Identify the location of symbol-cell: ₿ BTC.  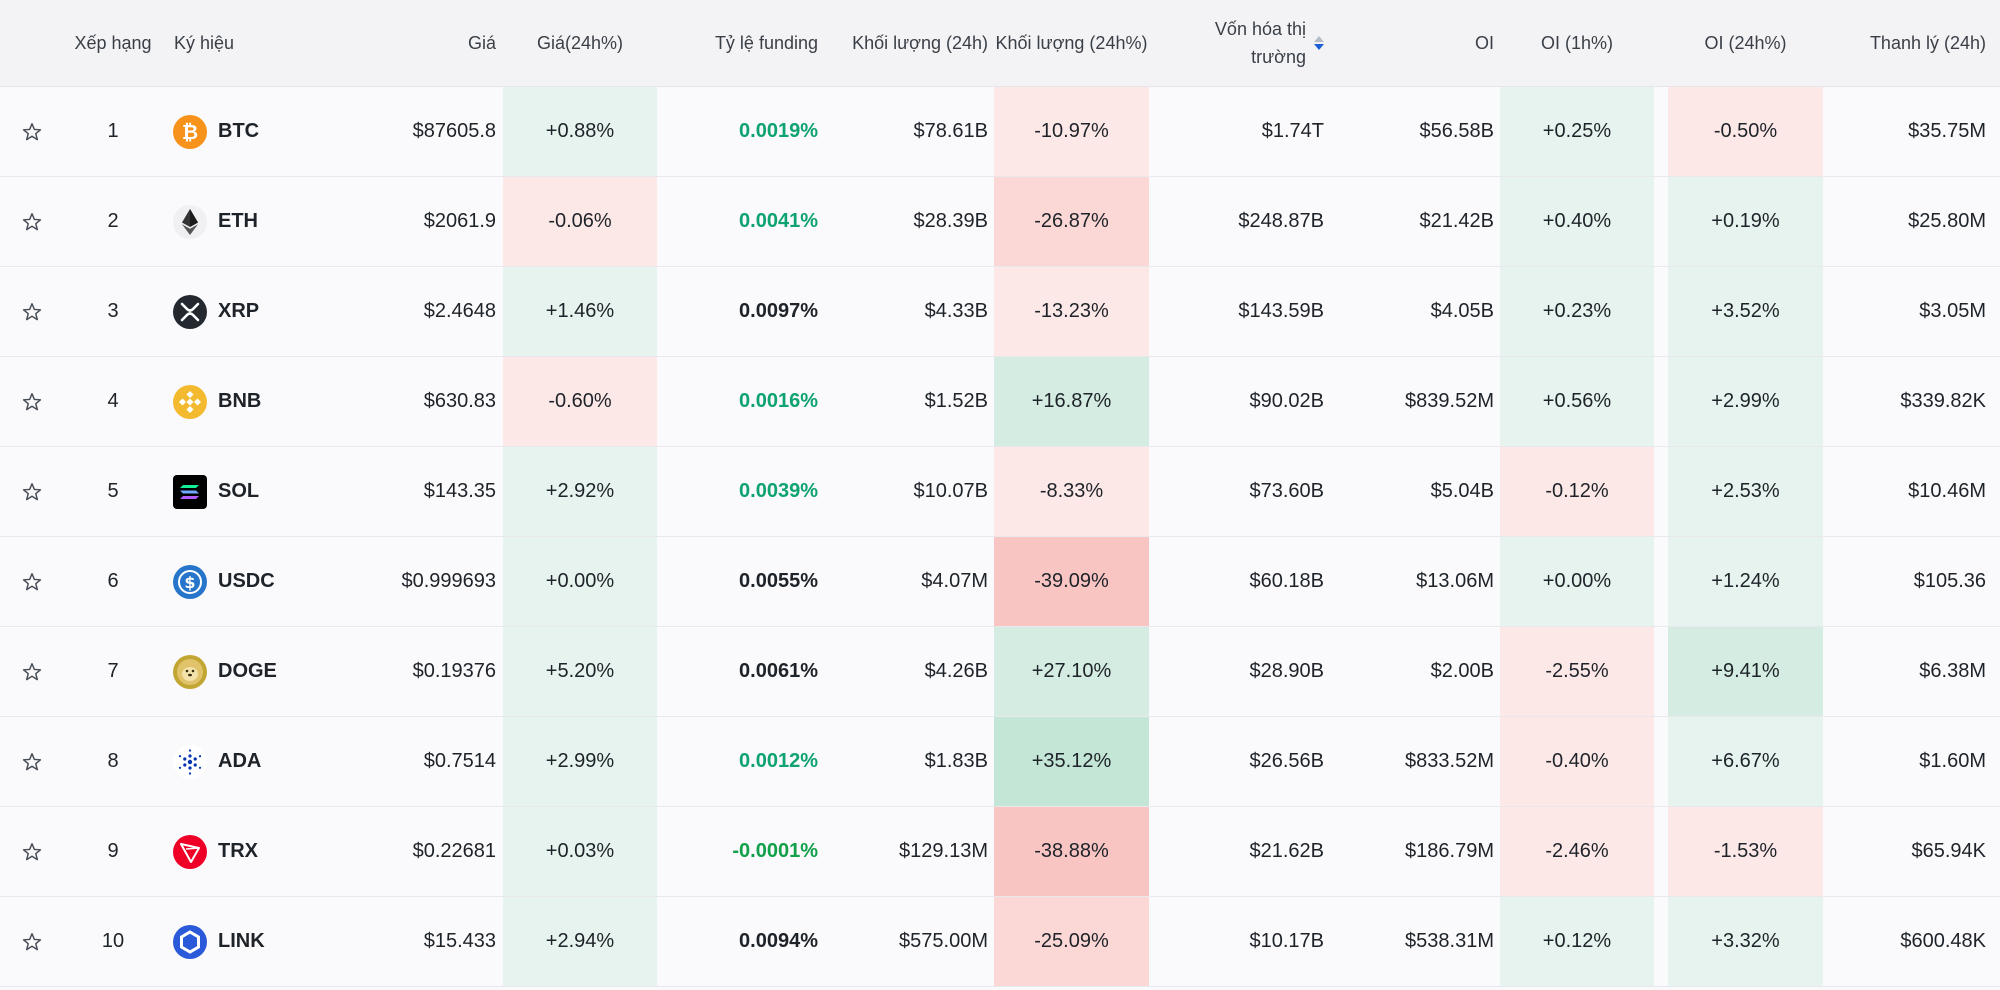
(262, 131).